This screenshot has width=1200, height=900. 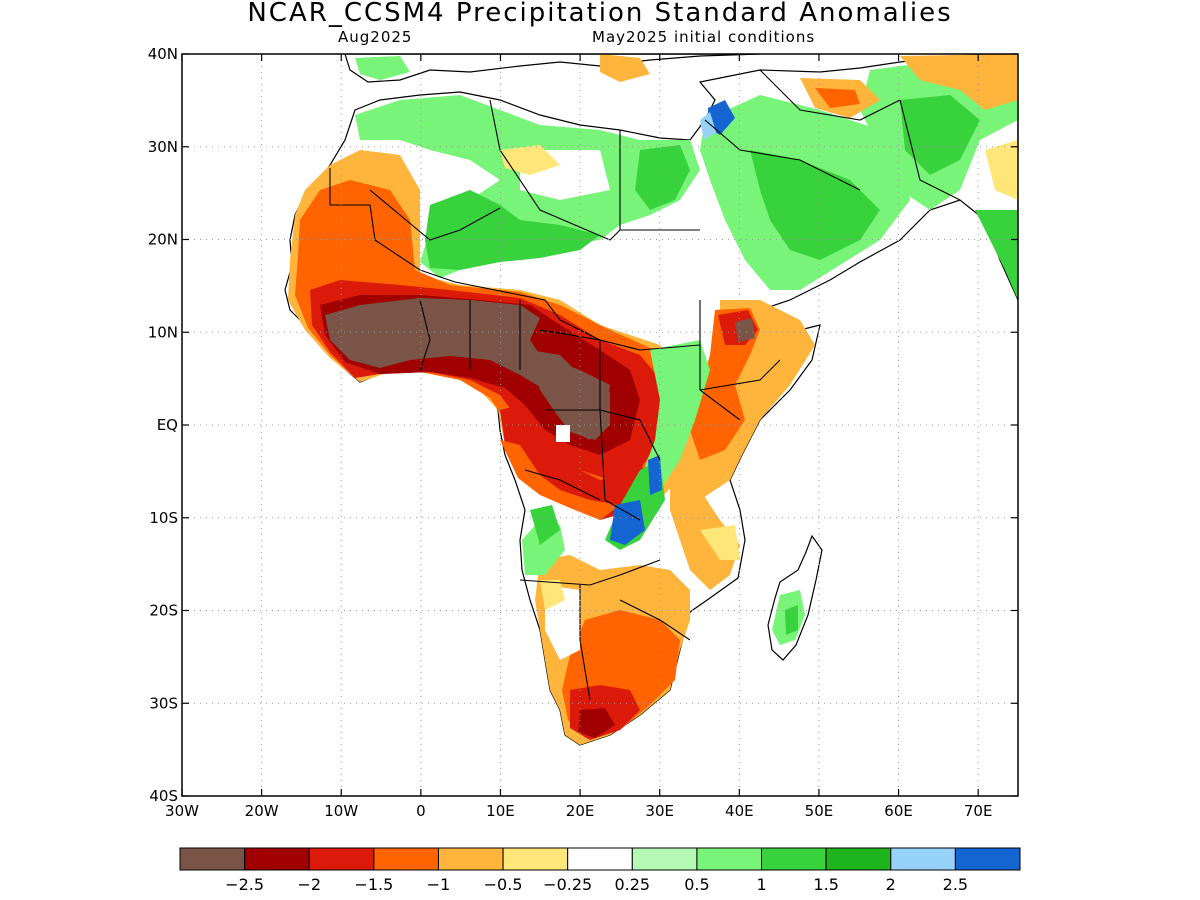 What do you see at coordinates (163, 518) in the screenshot?
I see `lat-tick-label: 10S` at bounding box center [163, 518].